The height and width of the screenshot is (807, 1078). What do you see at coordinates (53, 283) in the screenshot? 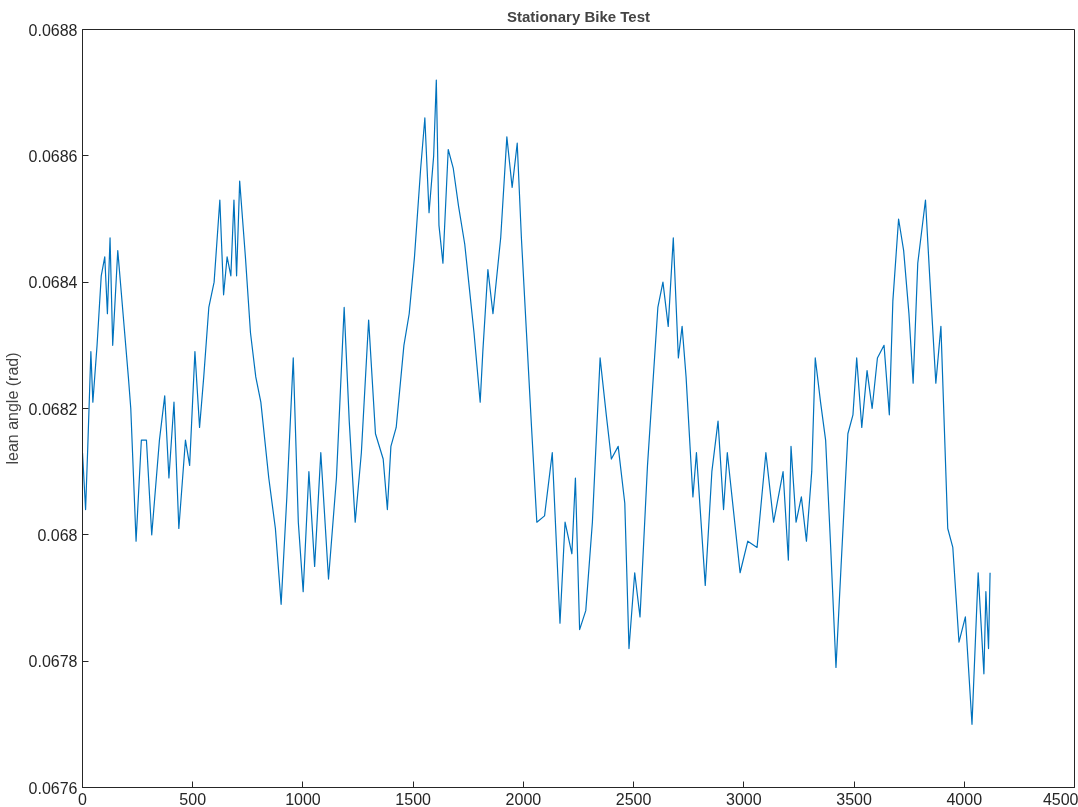
I see `y-tick-label: 0.0684` at bounding box center [53, 283].